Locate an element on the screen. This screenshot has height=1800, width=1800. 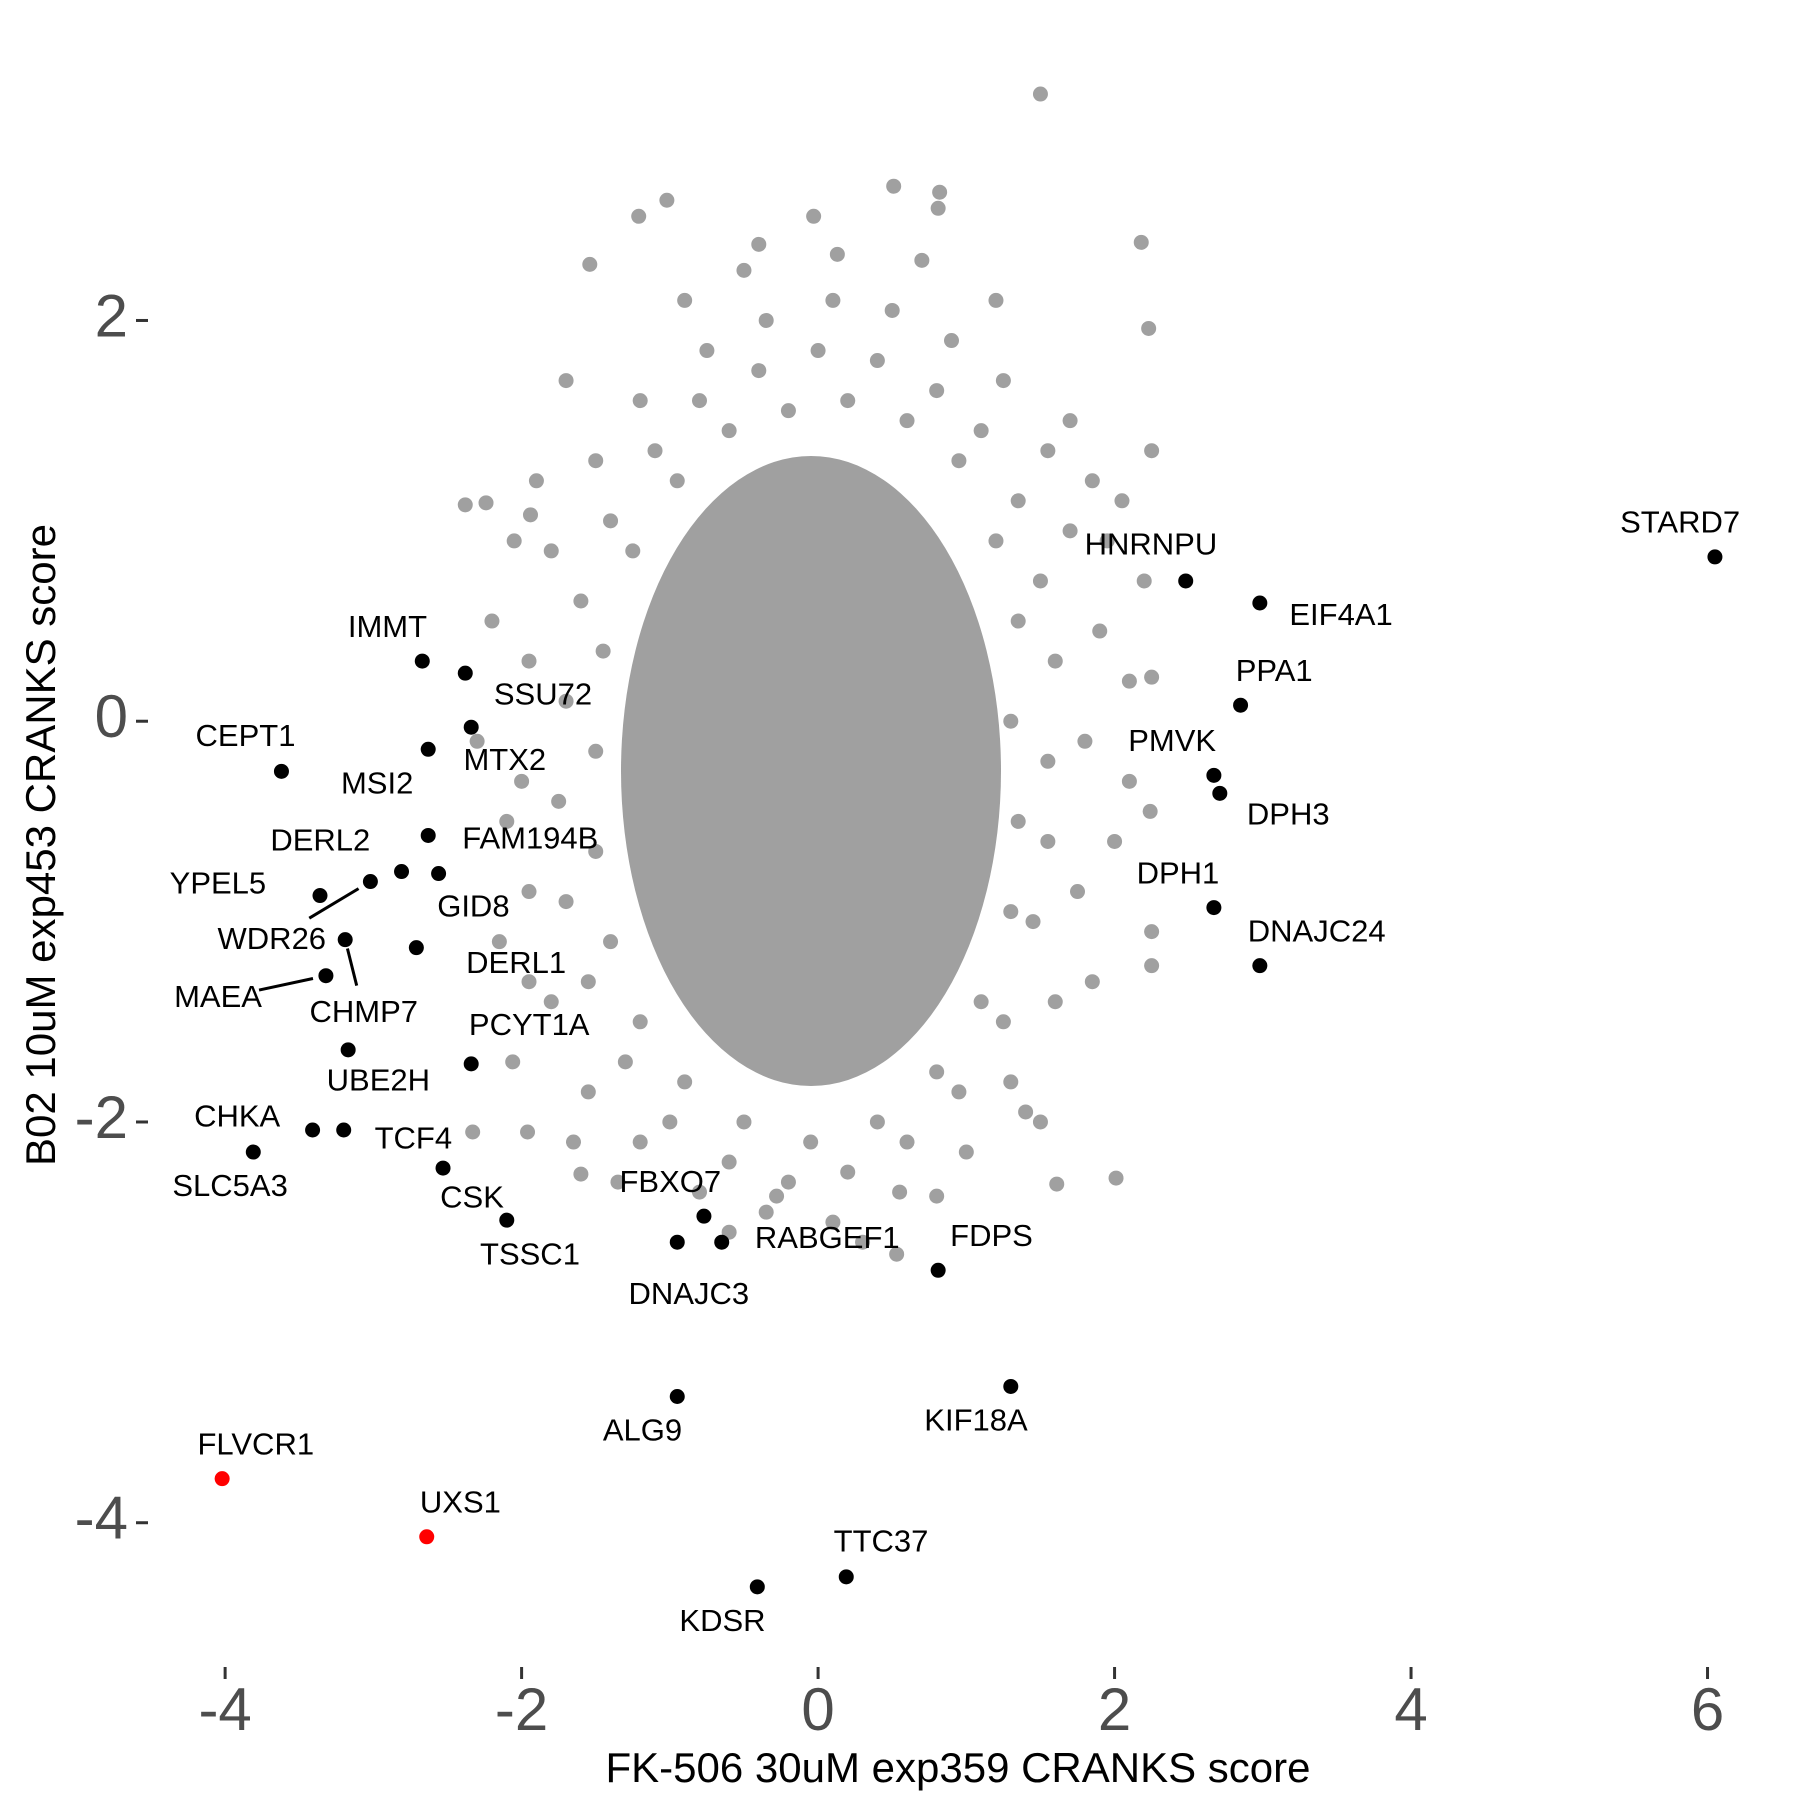
point-cloud is located at coordinates (811, 771).